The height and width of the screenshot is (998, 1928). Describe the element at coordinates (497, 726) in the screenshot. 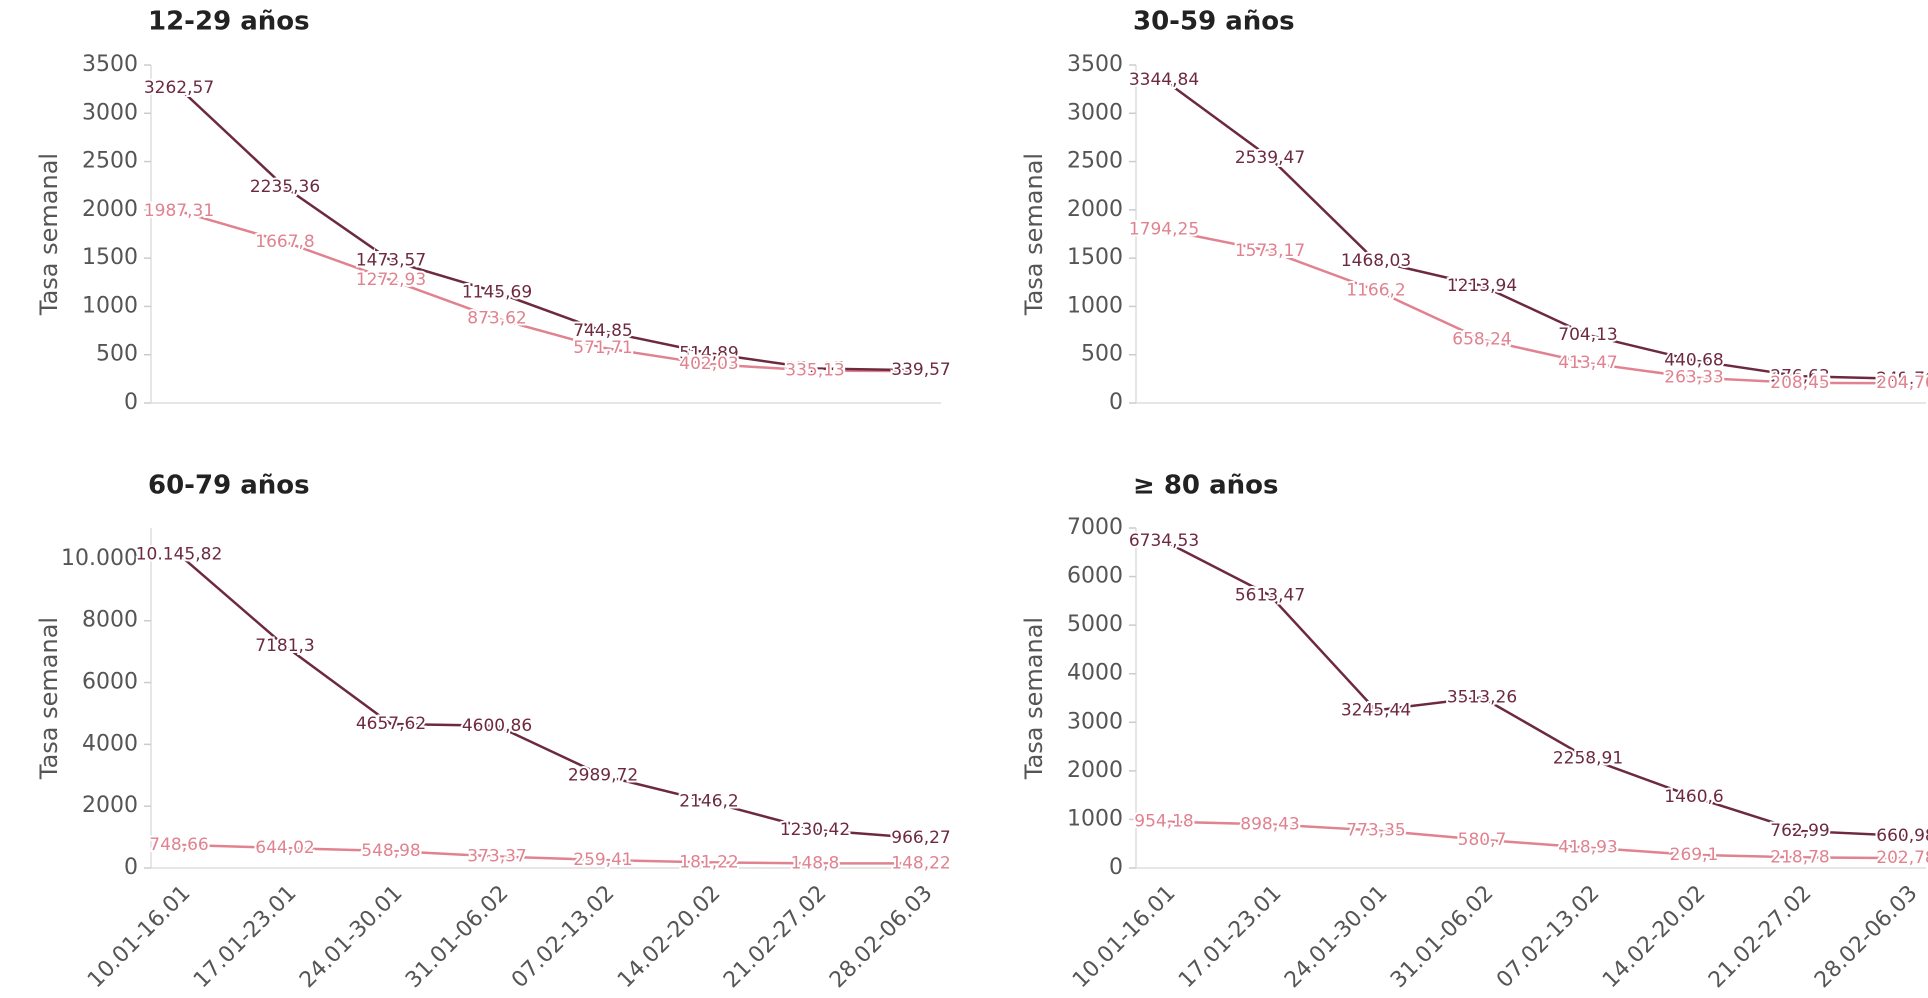

I see `value-label: 4600,86` at that location.